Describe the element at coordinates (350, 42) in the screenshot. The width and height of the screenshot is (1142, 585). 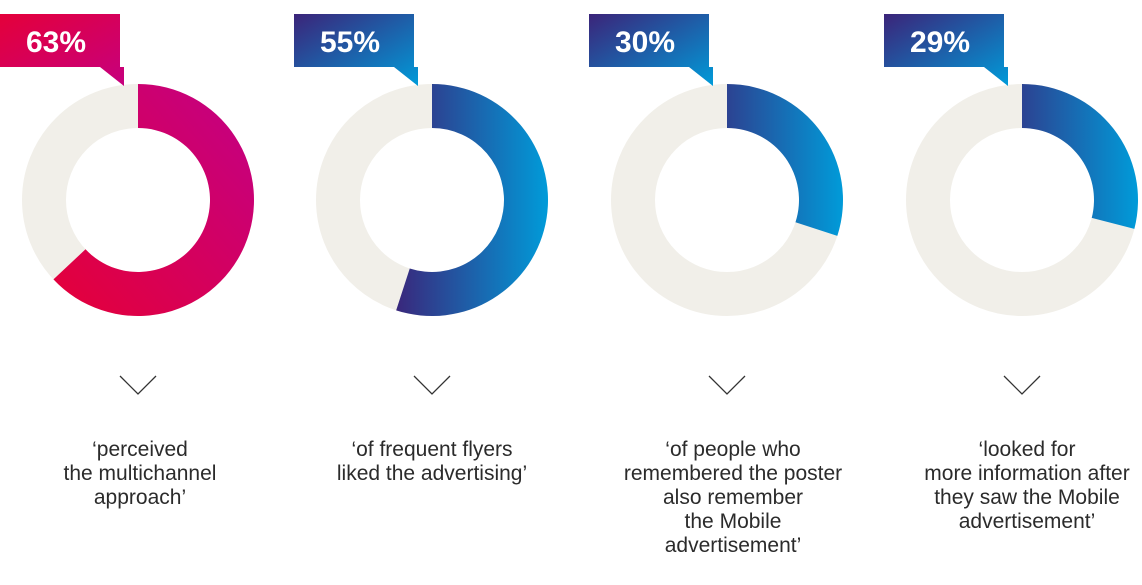
I see `value-label-2: 55%` at that location.